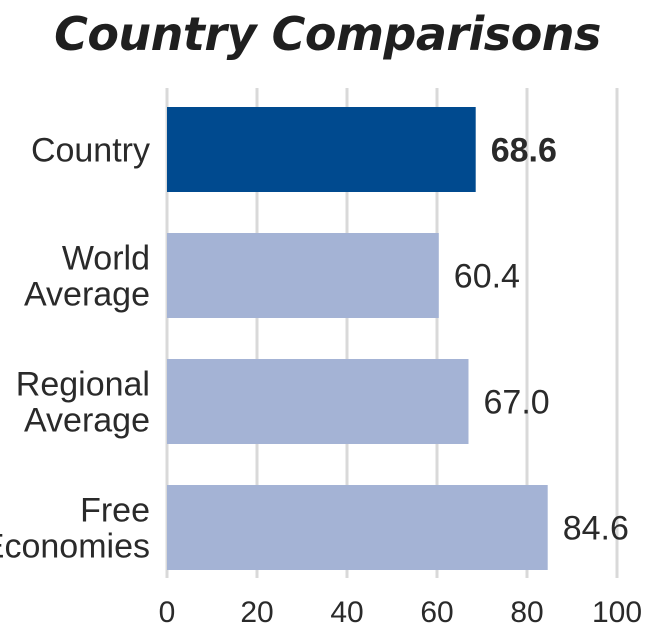 This screenshot has width=655, height=640. What do you see at coordinates (524, 151) in the screenshot?
I see `value-label-country: 68.6` at bounding box center [524, 151].